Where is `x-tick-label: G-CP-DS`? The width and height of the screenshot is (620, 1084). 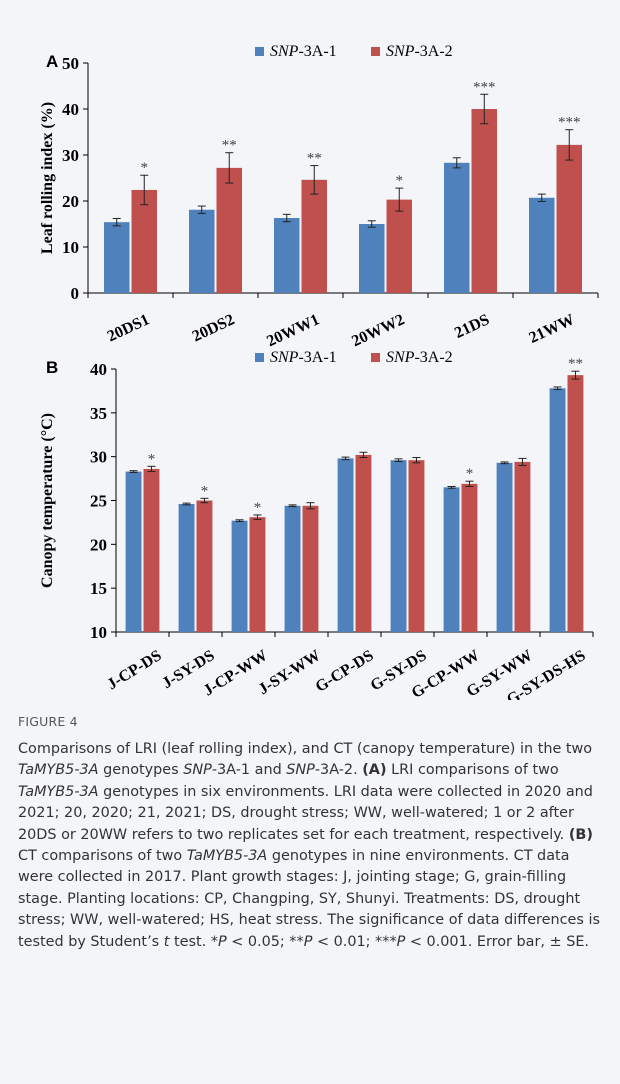 x-tick-label: G-CP-DS is located at coordinates (345, 671).